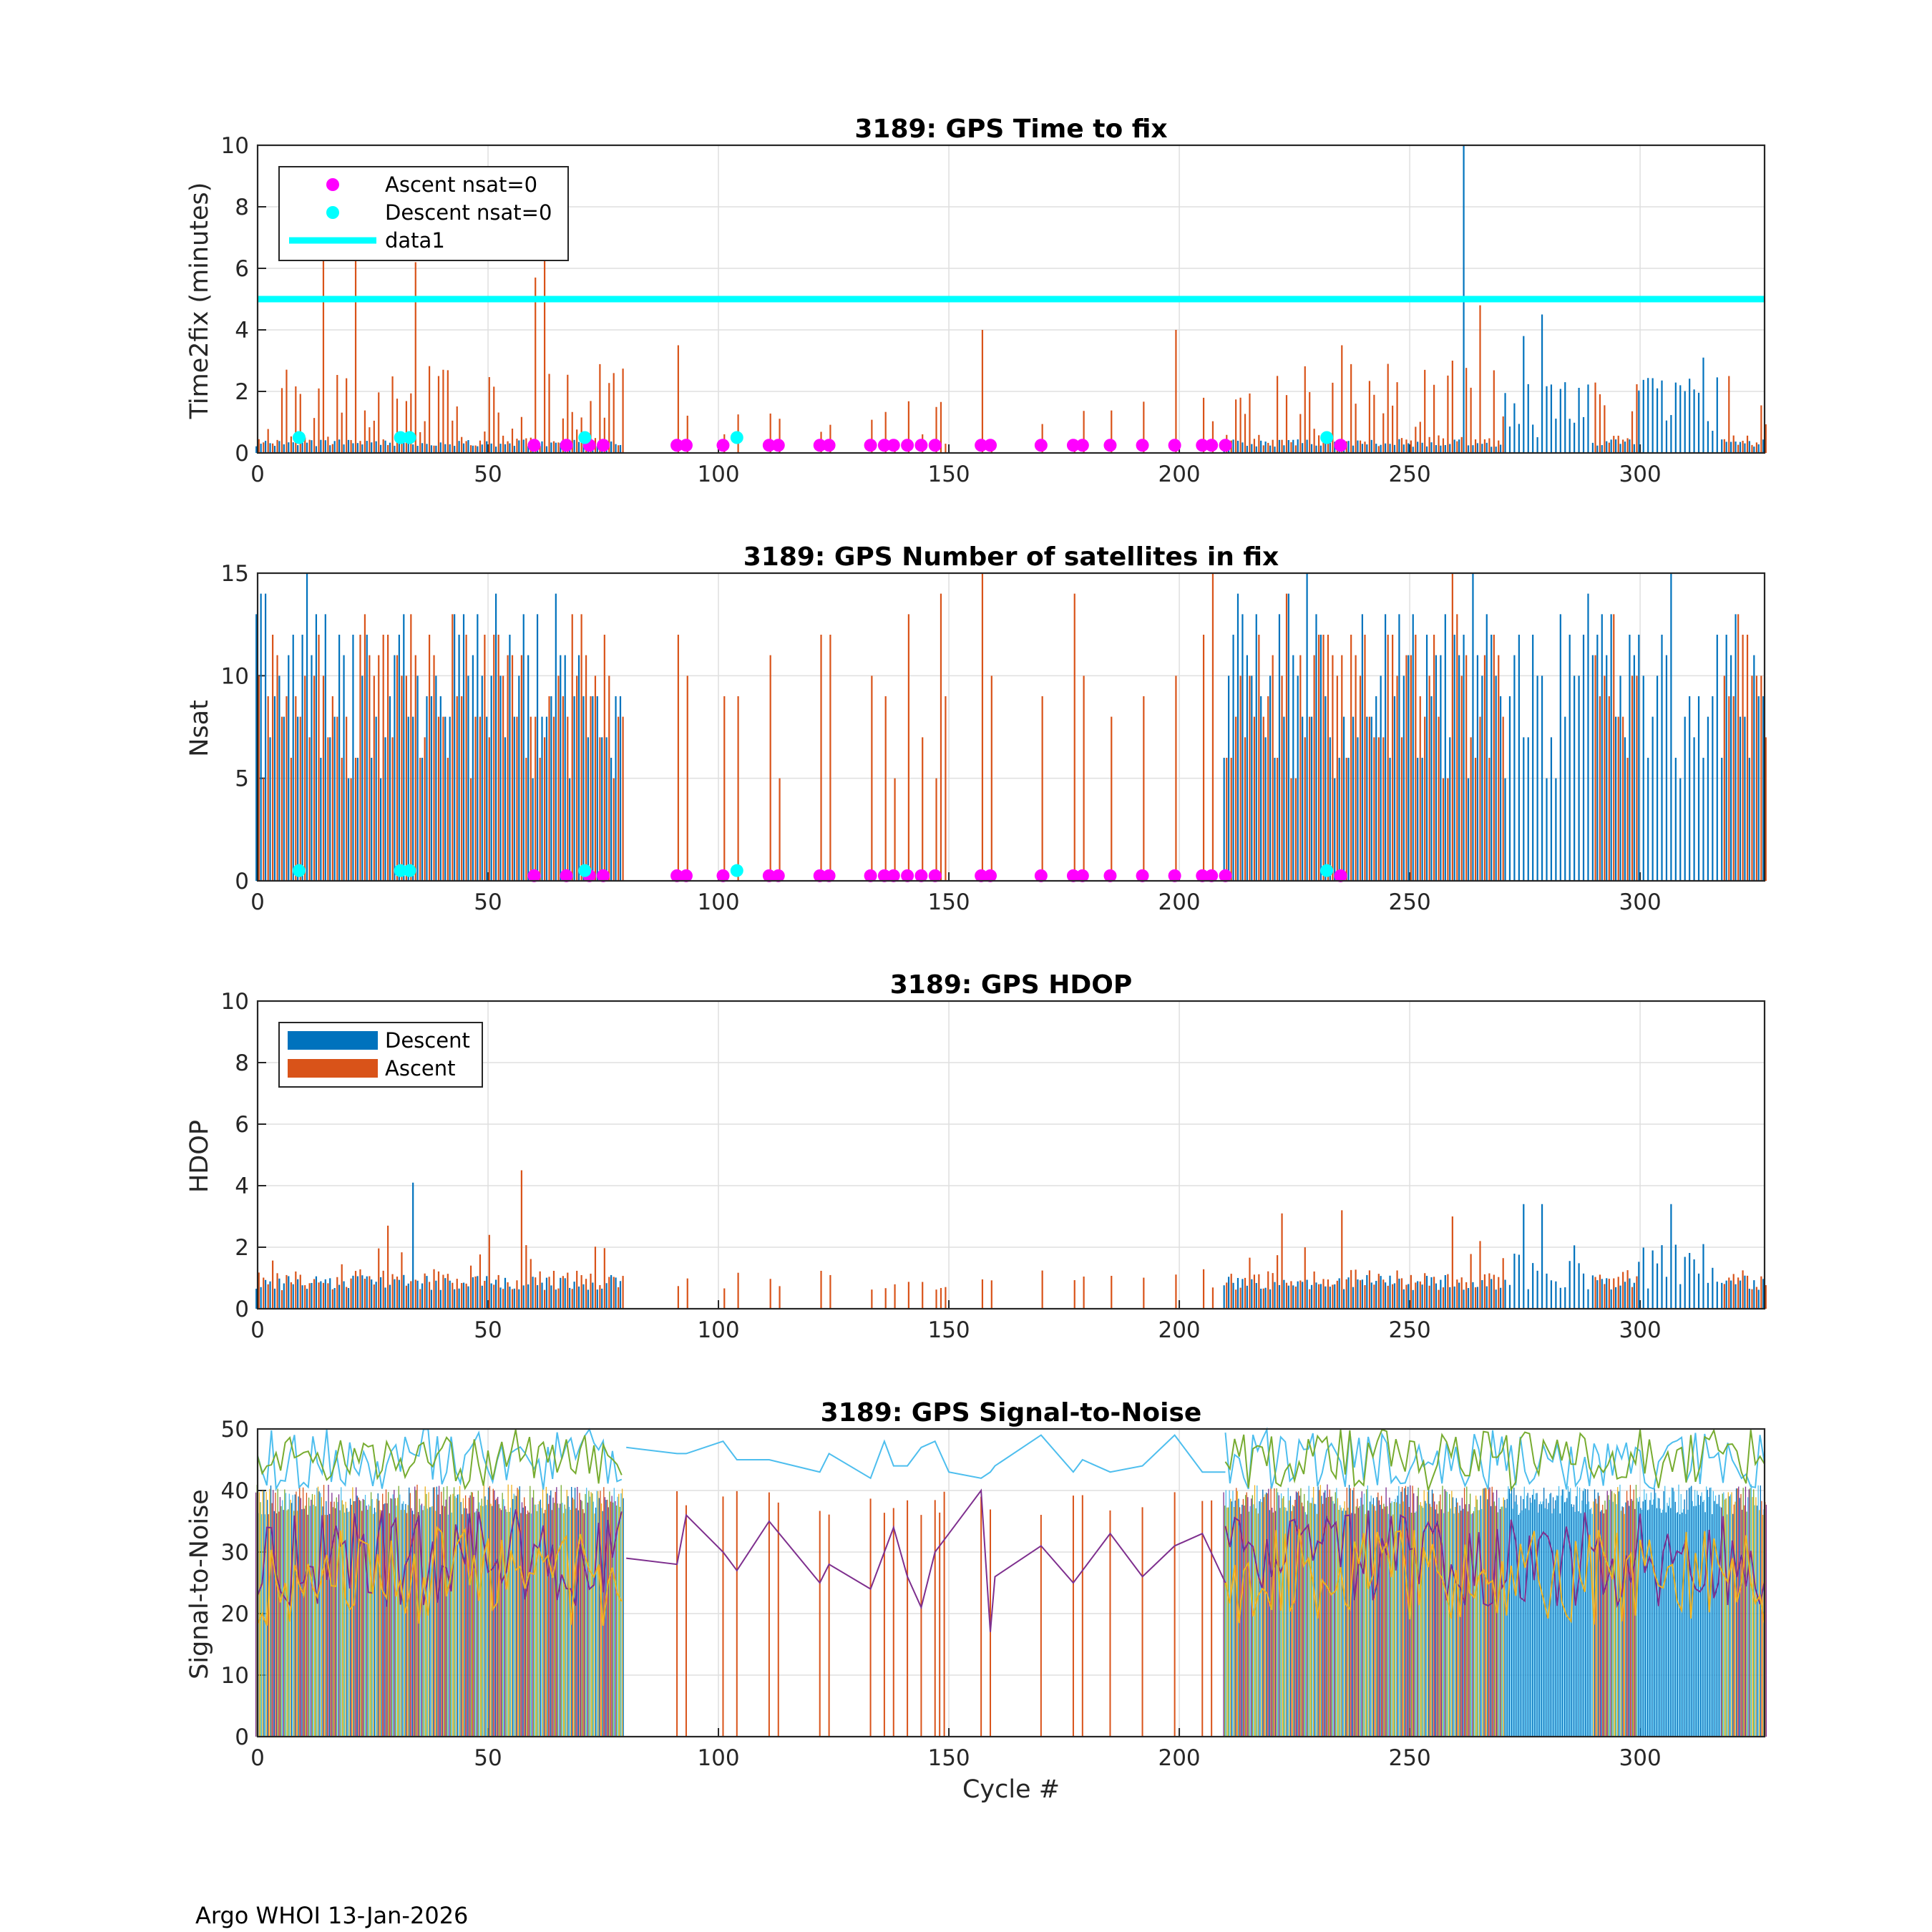  Describe the element at coordinates (242, 1186) in the screenshot. I see `ytick-label-4: 4` at that location.